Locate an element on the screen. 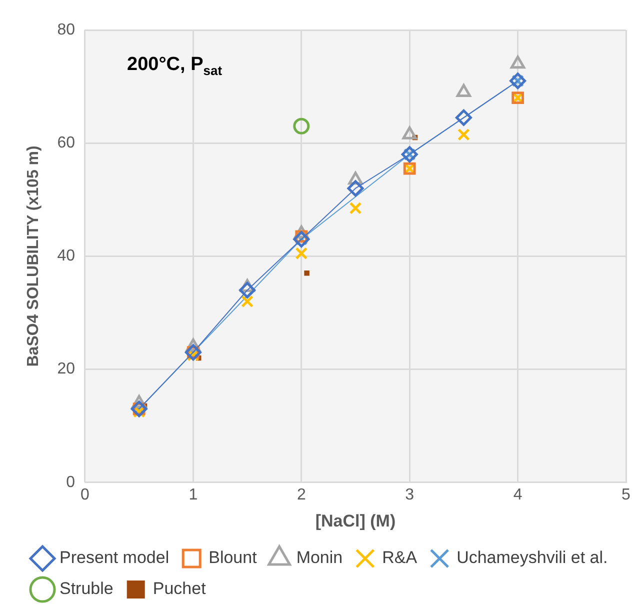 Image resolution: width=640 pixels, height=614 pixels. legend-label: Present model is located at coordinates (115, 558).